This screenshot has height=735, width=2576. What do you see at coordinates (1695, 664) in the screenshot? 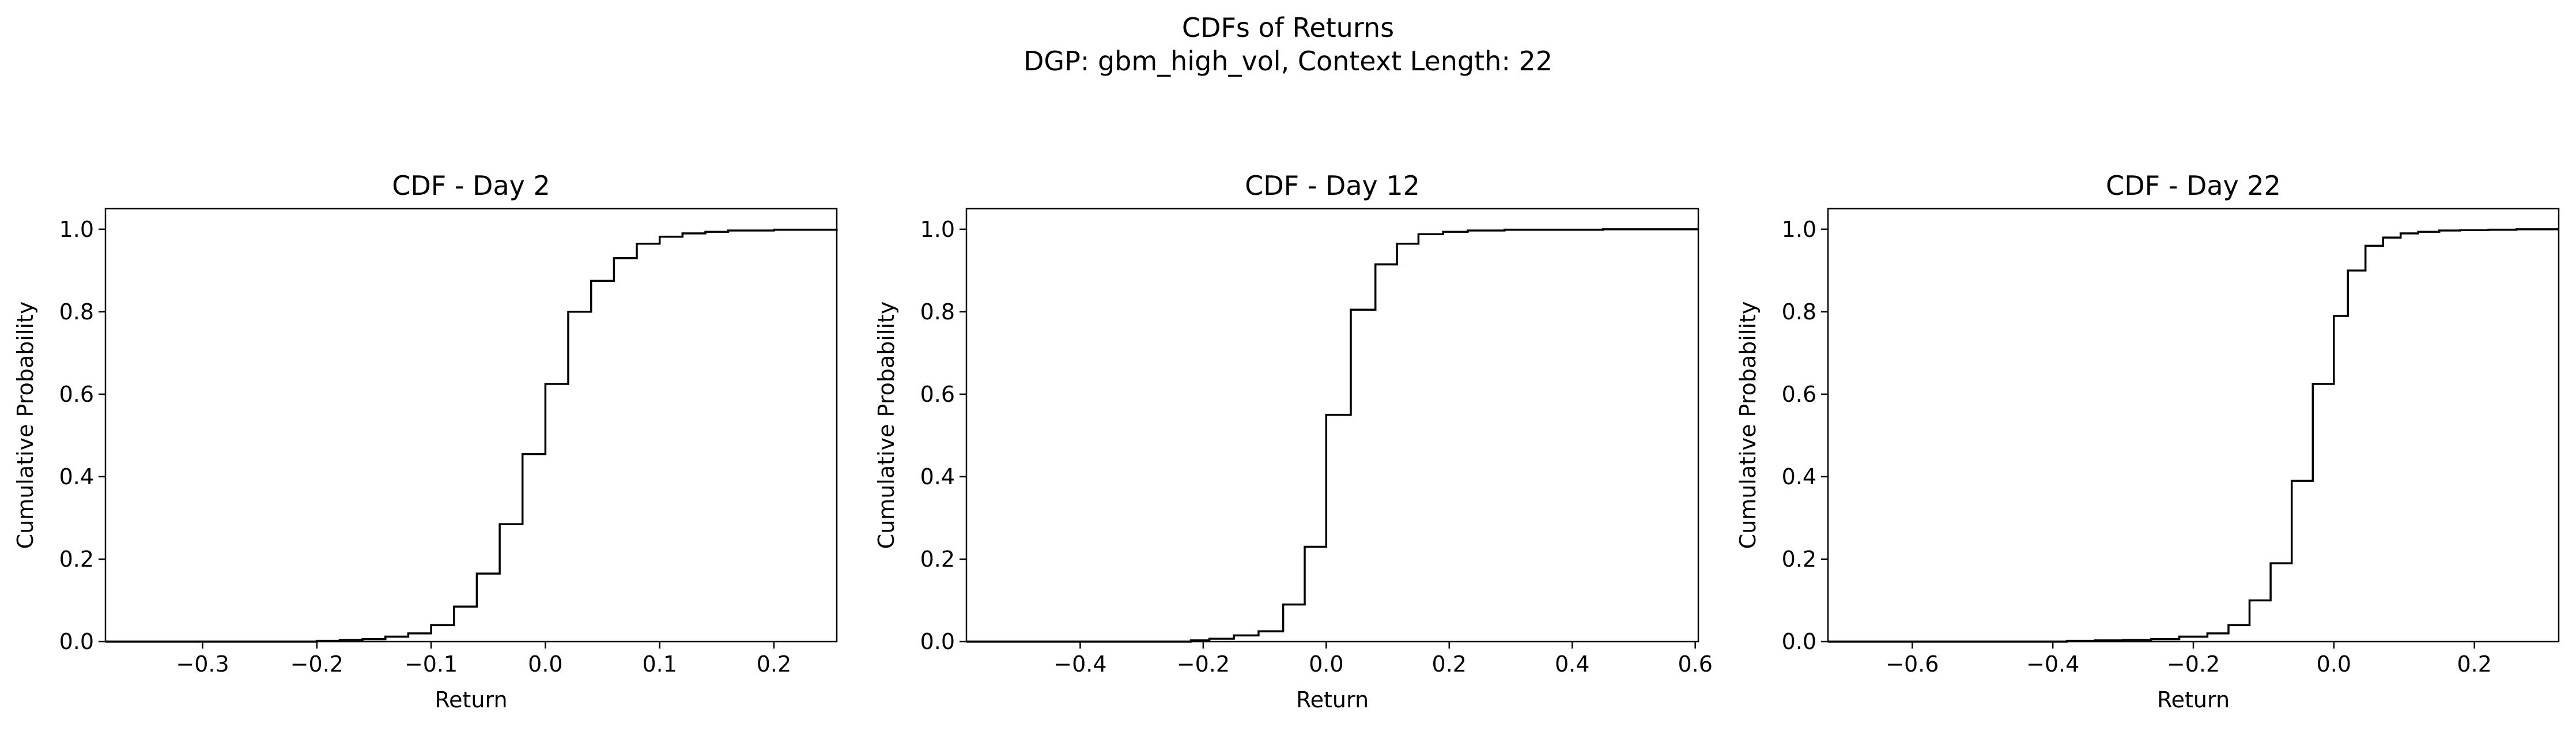
I see `x-tick-label: 0.6` at bounding box center [1695, 664].